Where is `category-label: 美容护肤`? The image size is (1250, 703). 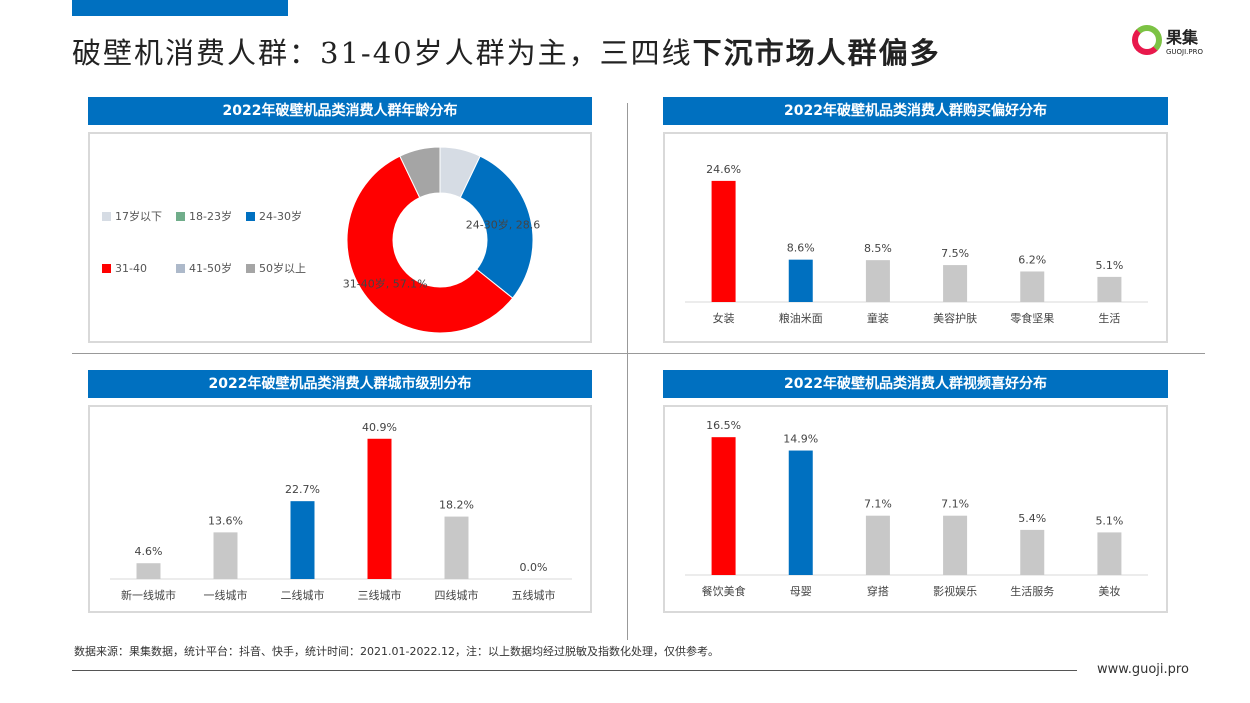 category-label: 美容护肤 is located at coordinates (955, 318).